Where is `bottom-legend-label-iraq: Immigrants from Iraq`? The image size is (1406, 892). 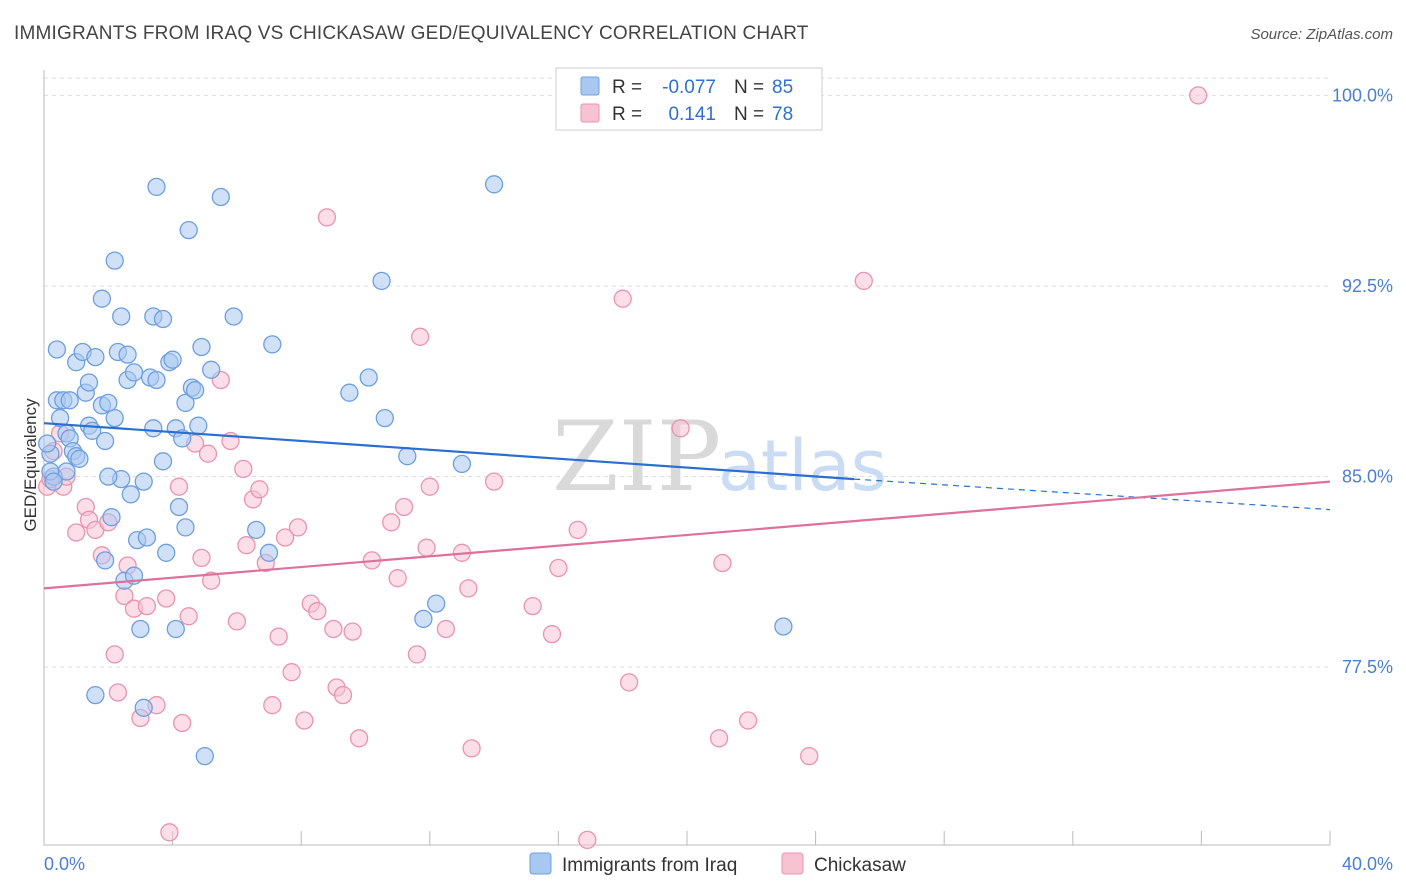
bottom-legend-label-iraq: Immigrants from Iraq is located at coordinates (649, 865).